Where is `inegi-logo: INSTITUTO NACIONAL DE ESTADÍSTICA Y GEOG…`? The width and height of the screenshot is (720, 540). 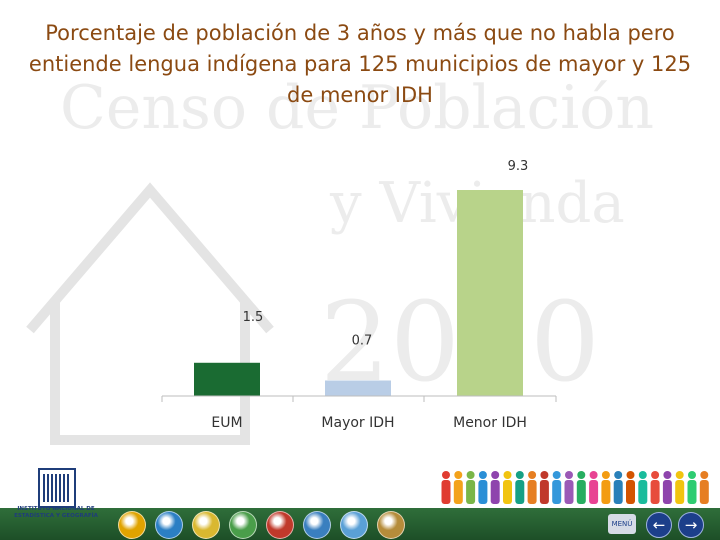
inegi-logo: INSTITUTO NACIONAL DE ESTADÍSTICA Y GEOG… is located at coordinates (56, 501).